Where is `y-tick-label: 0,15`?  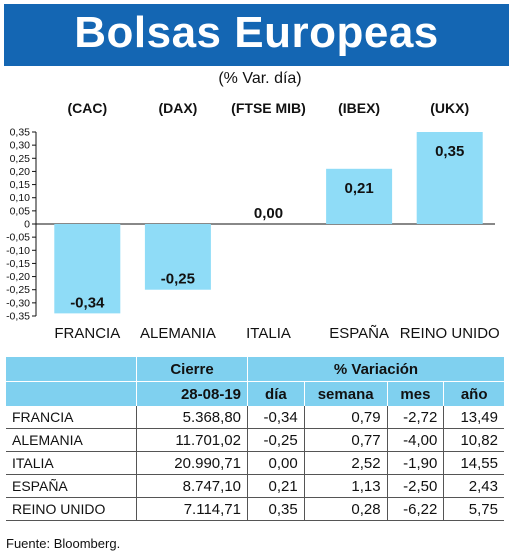 y-tick-label: 0,15 is located at coordinates (20, 185).